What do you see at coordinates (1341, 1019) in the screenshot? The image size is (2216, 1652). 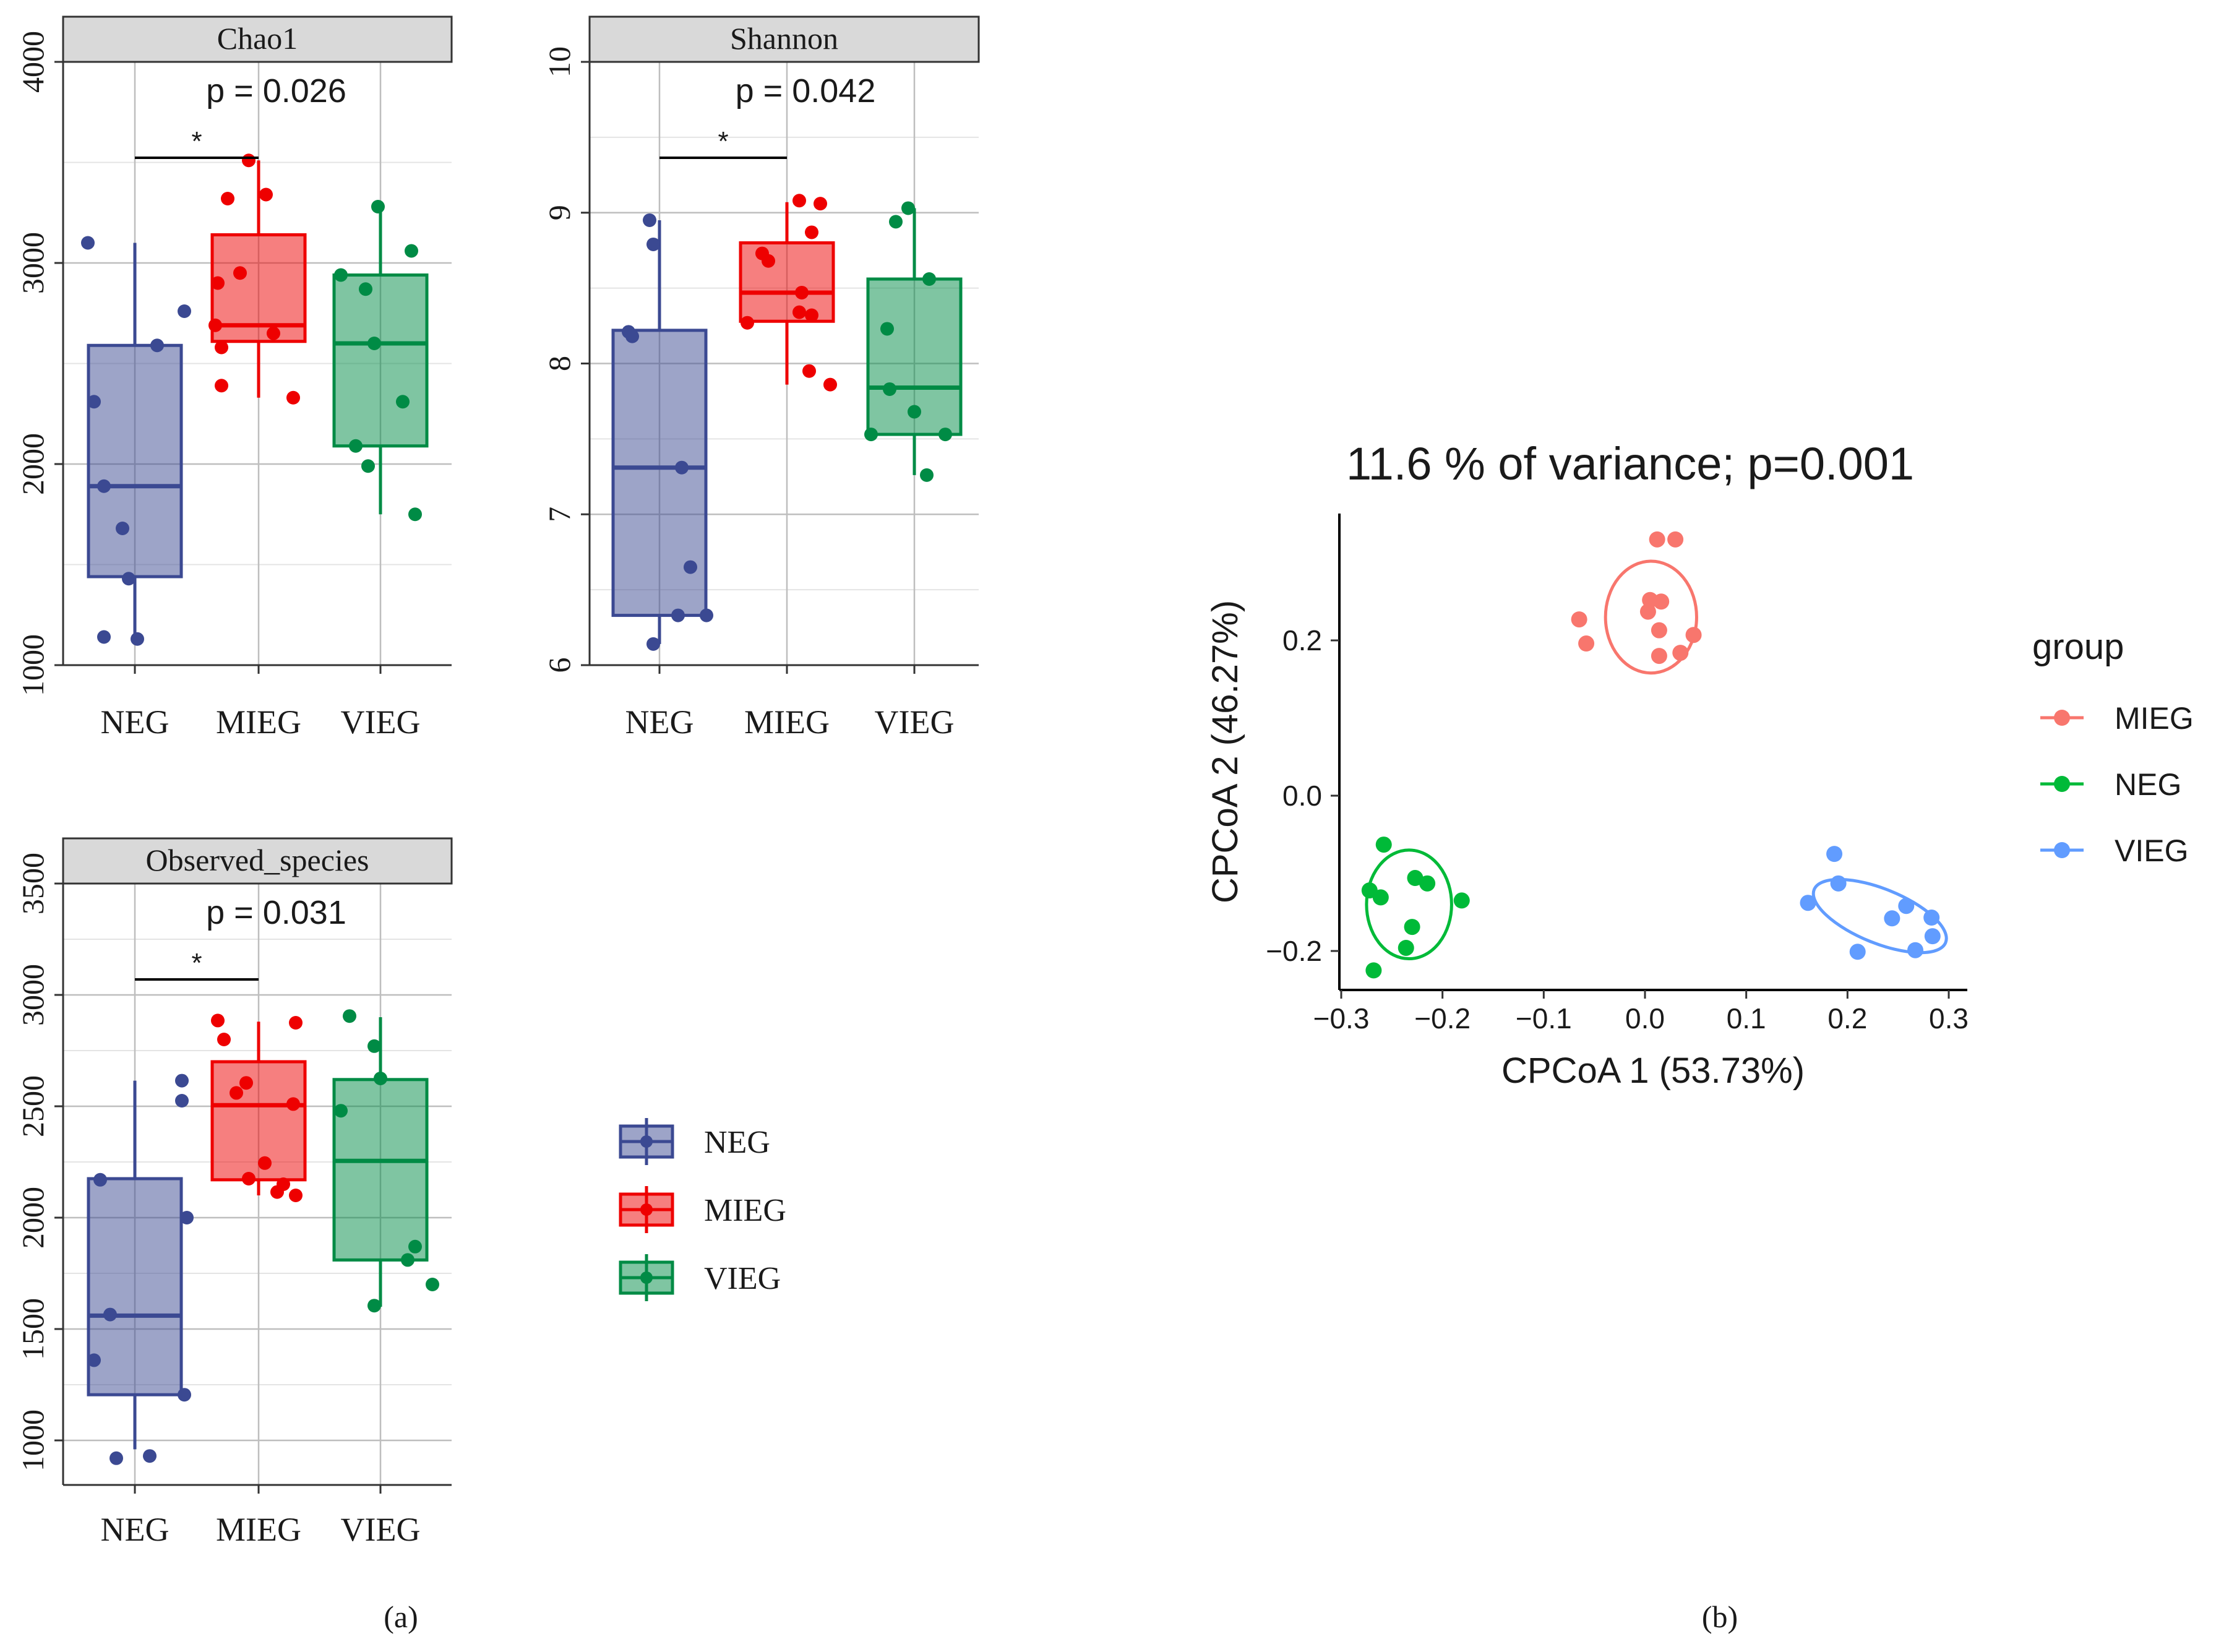 I see `pcoa-x-tick-label: −0.3` at bounding box center [1341, 1019].